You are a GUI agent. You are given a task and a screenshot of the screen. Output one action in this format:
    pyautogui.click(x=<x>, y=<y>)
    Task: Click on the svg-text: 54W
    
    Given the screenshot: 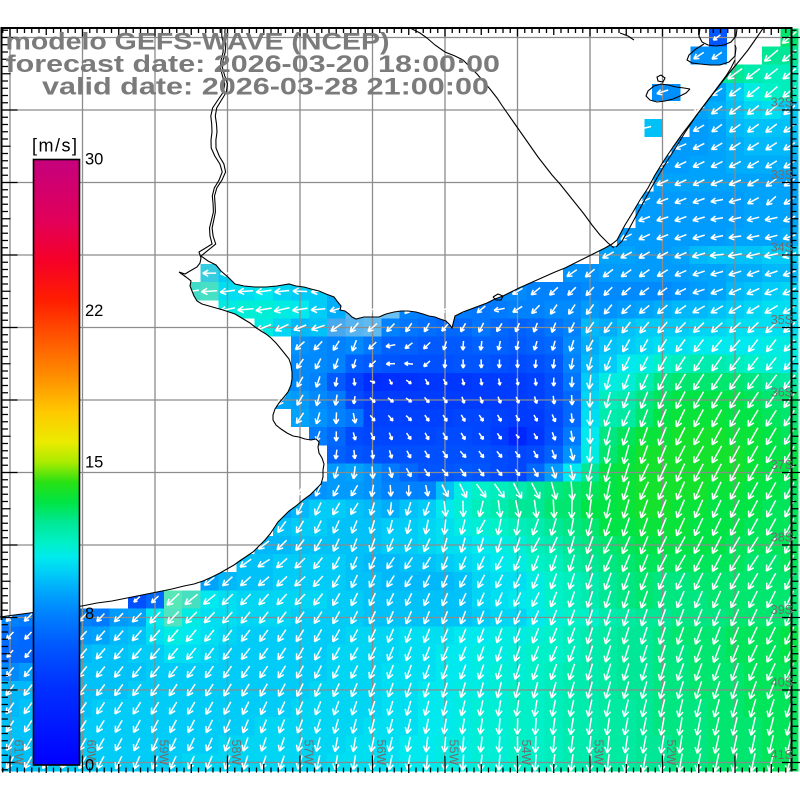 What is the action you would take?
    pyautogui.click(x=526, y=753)
    